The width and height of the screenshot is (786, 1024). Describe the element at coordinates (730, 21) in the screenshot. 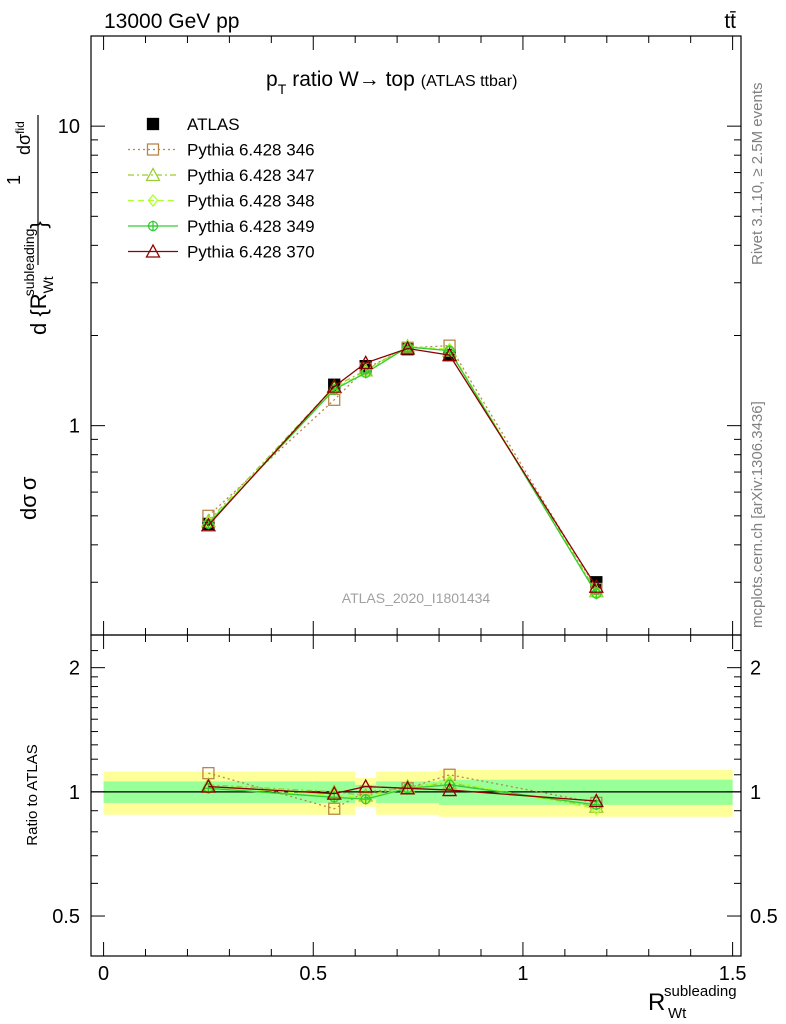

I see `process-label: tt̄` at that location.